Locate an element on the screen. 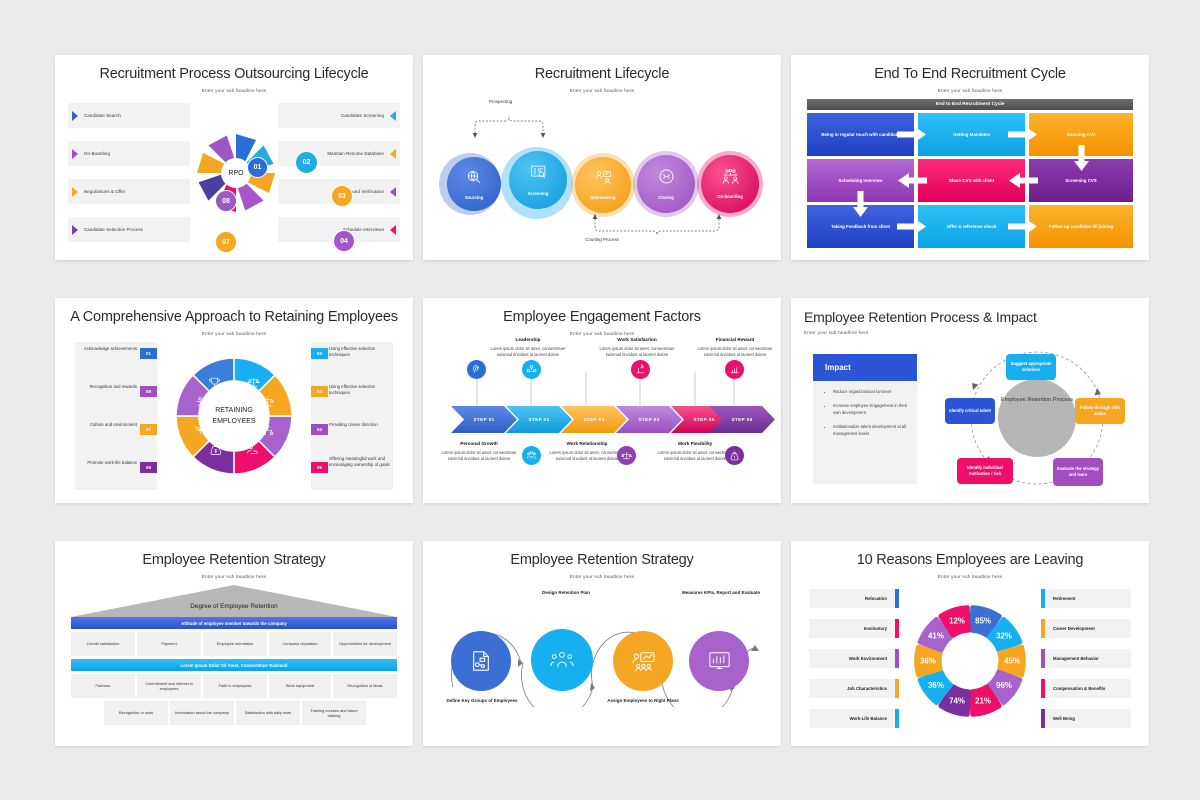 The width and height of the screenshot is (1200, 800). node-suggest-solutions: Suggest appropriate solutions is located at coordinates (1031, 367).